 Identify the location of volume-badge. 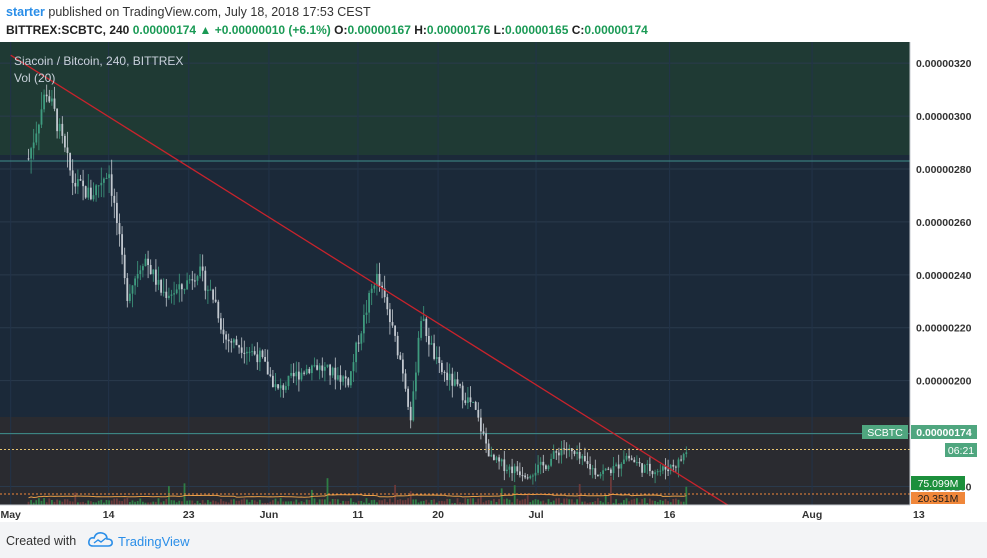
(938, 483).